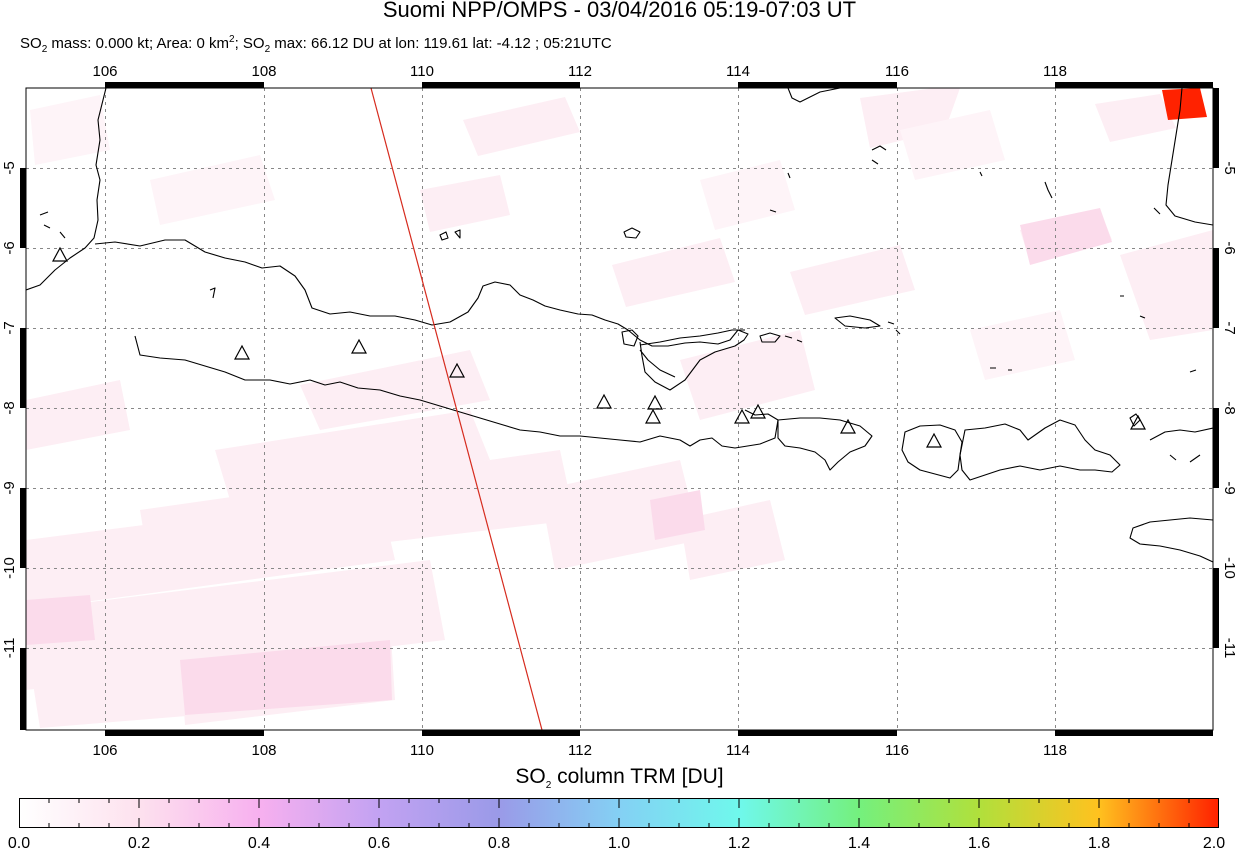 The image size is (1239, 855). I want to click on lon-label-bottom: 114, so click(738, 750).